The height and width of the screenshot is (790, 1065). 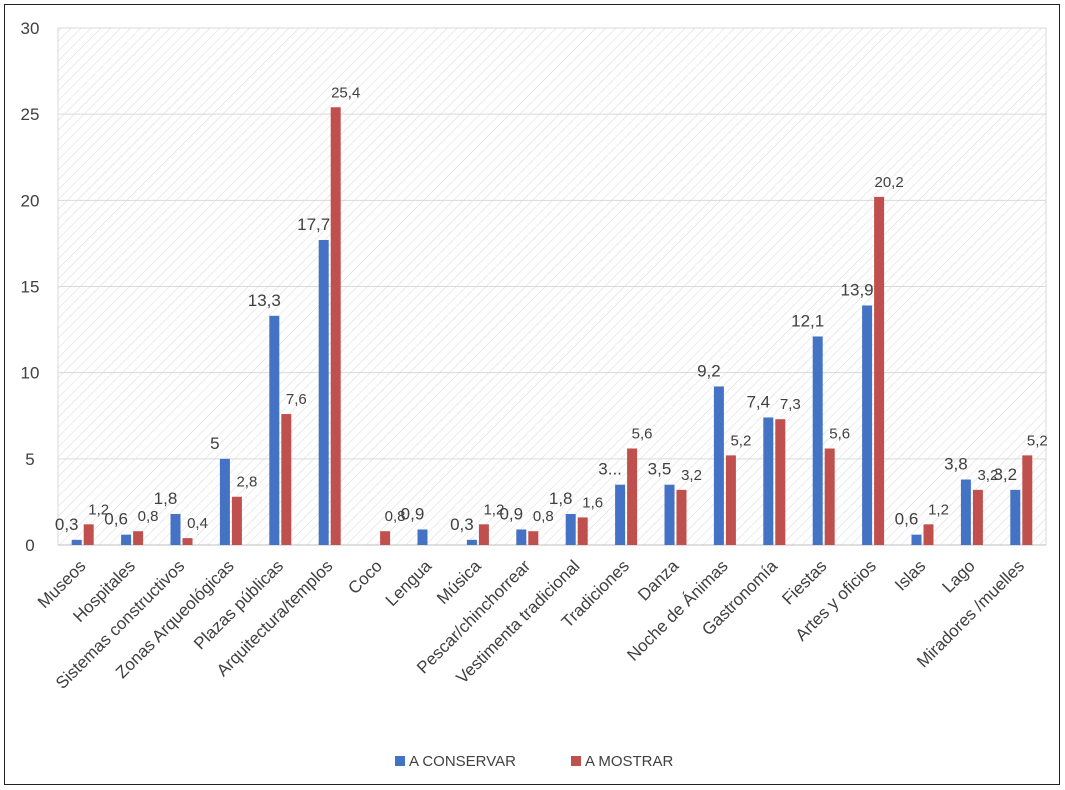 I want to click on x-tick-label: Plazas públicas, so click(x=238, y=604).